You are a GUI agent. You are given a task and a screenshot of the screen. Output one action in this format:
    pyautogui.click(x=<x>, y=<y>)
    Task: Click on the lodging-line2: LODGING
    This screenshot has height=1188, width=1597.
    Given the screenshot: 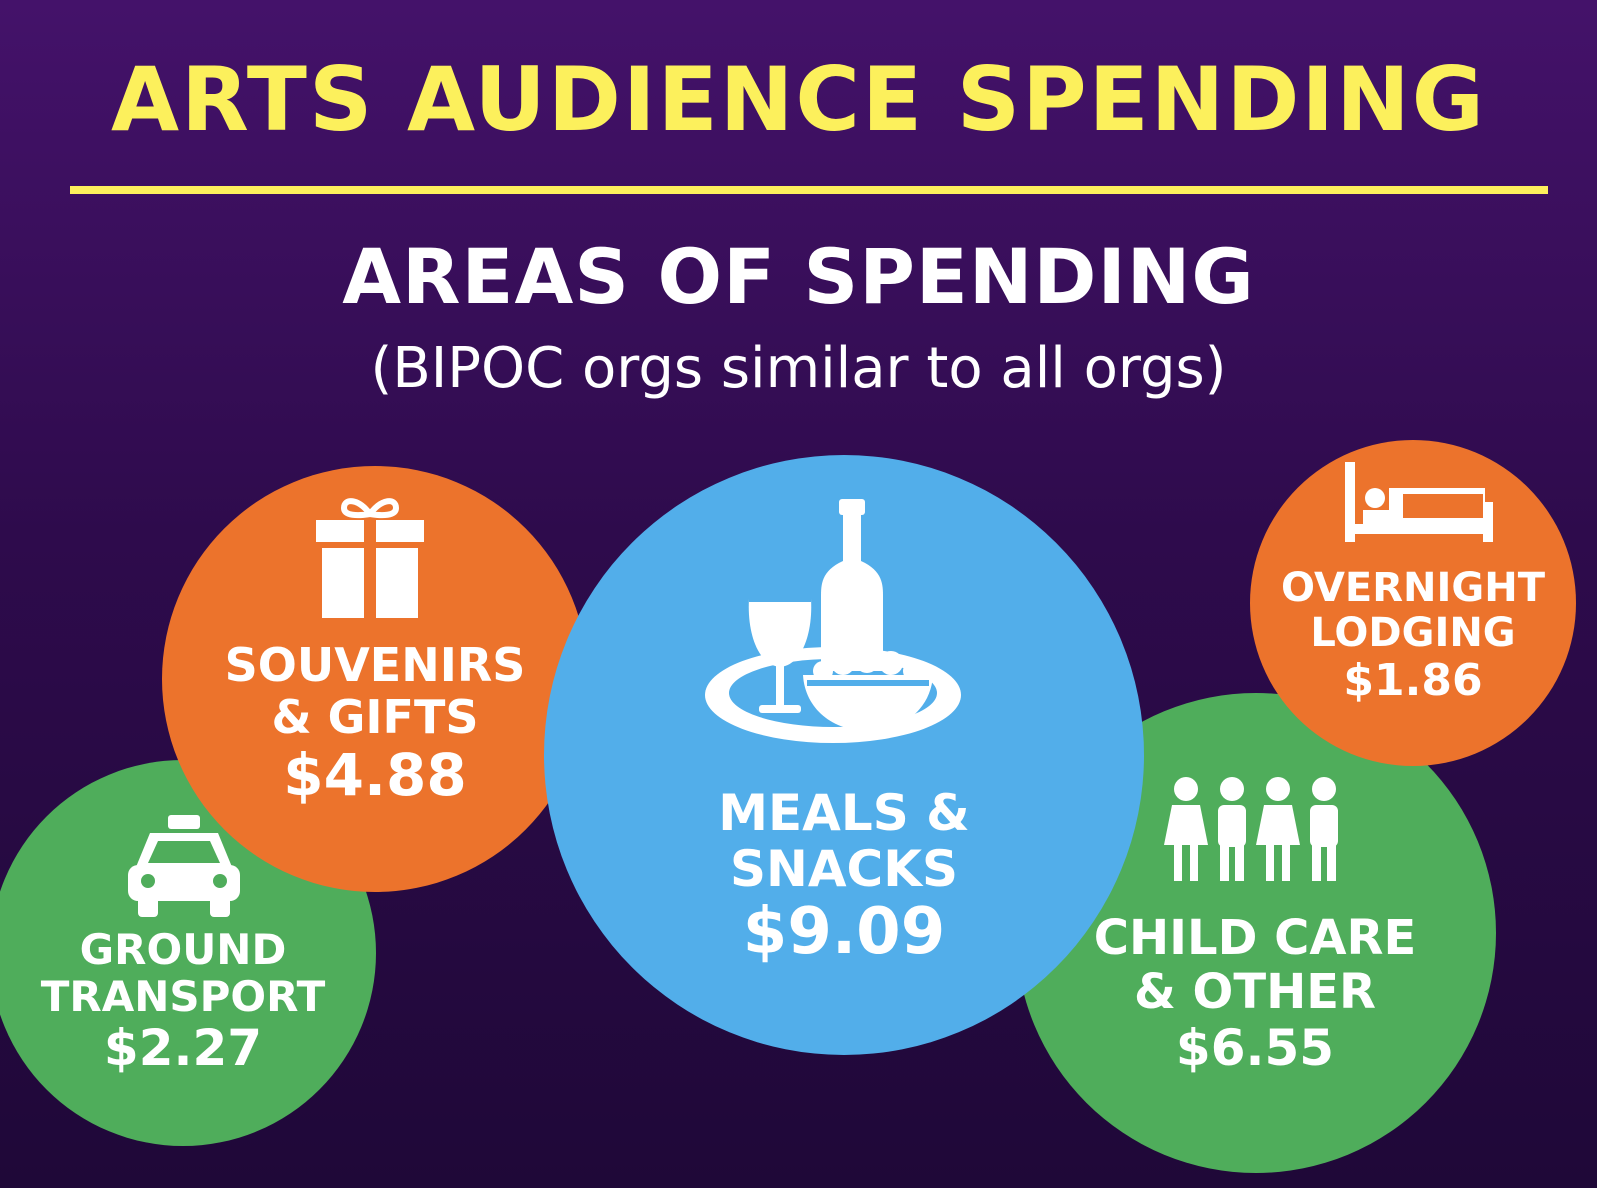 What is the action you would take?
    pyautogui.click(x=1413, y=632)
    